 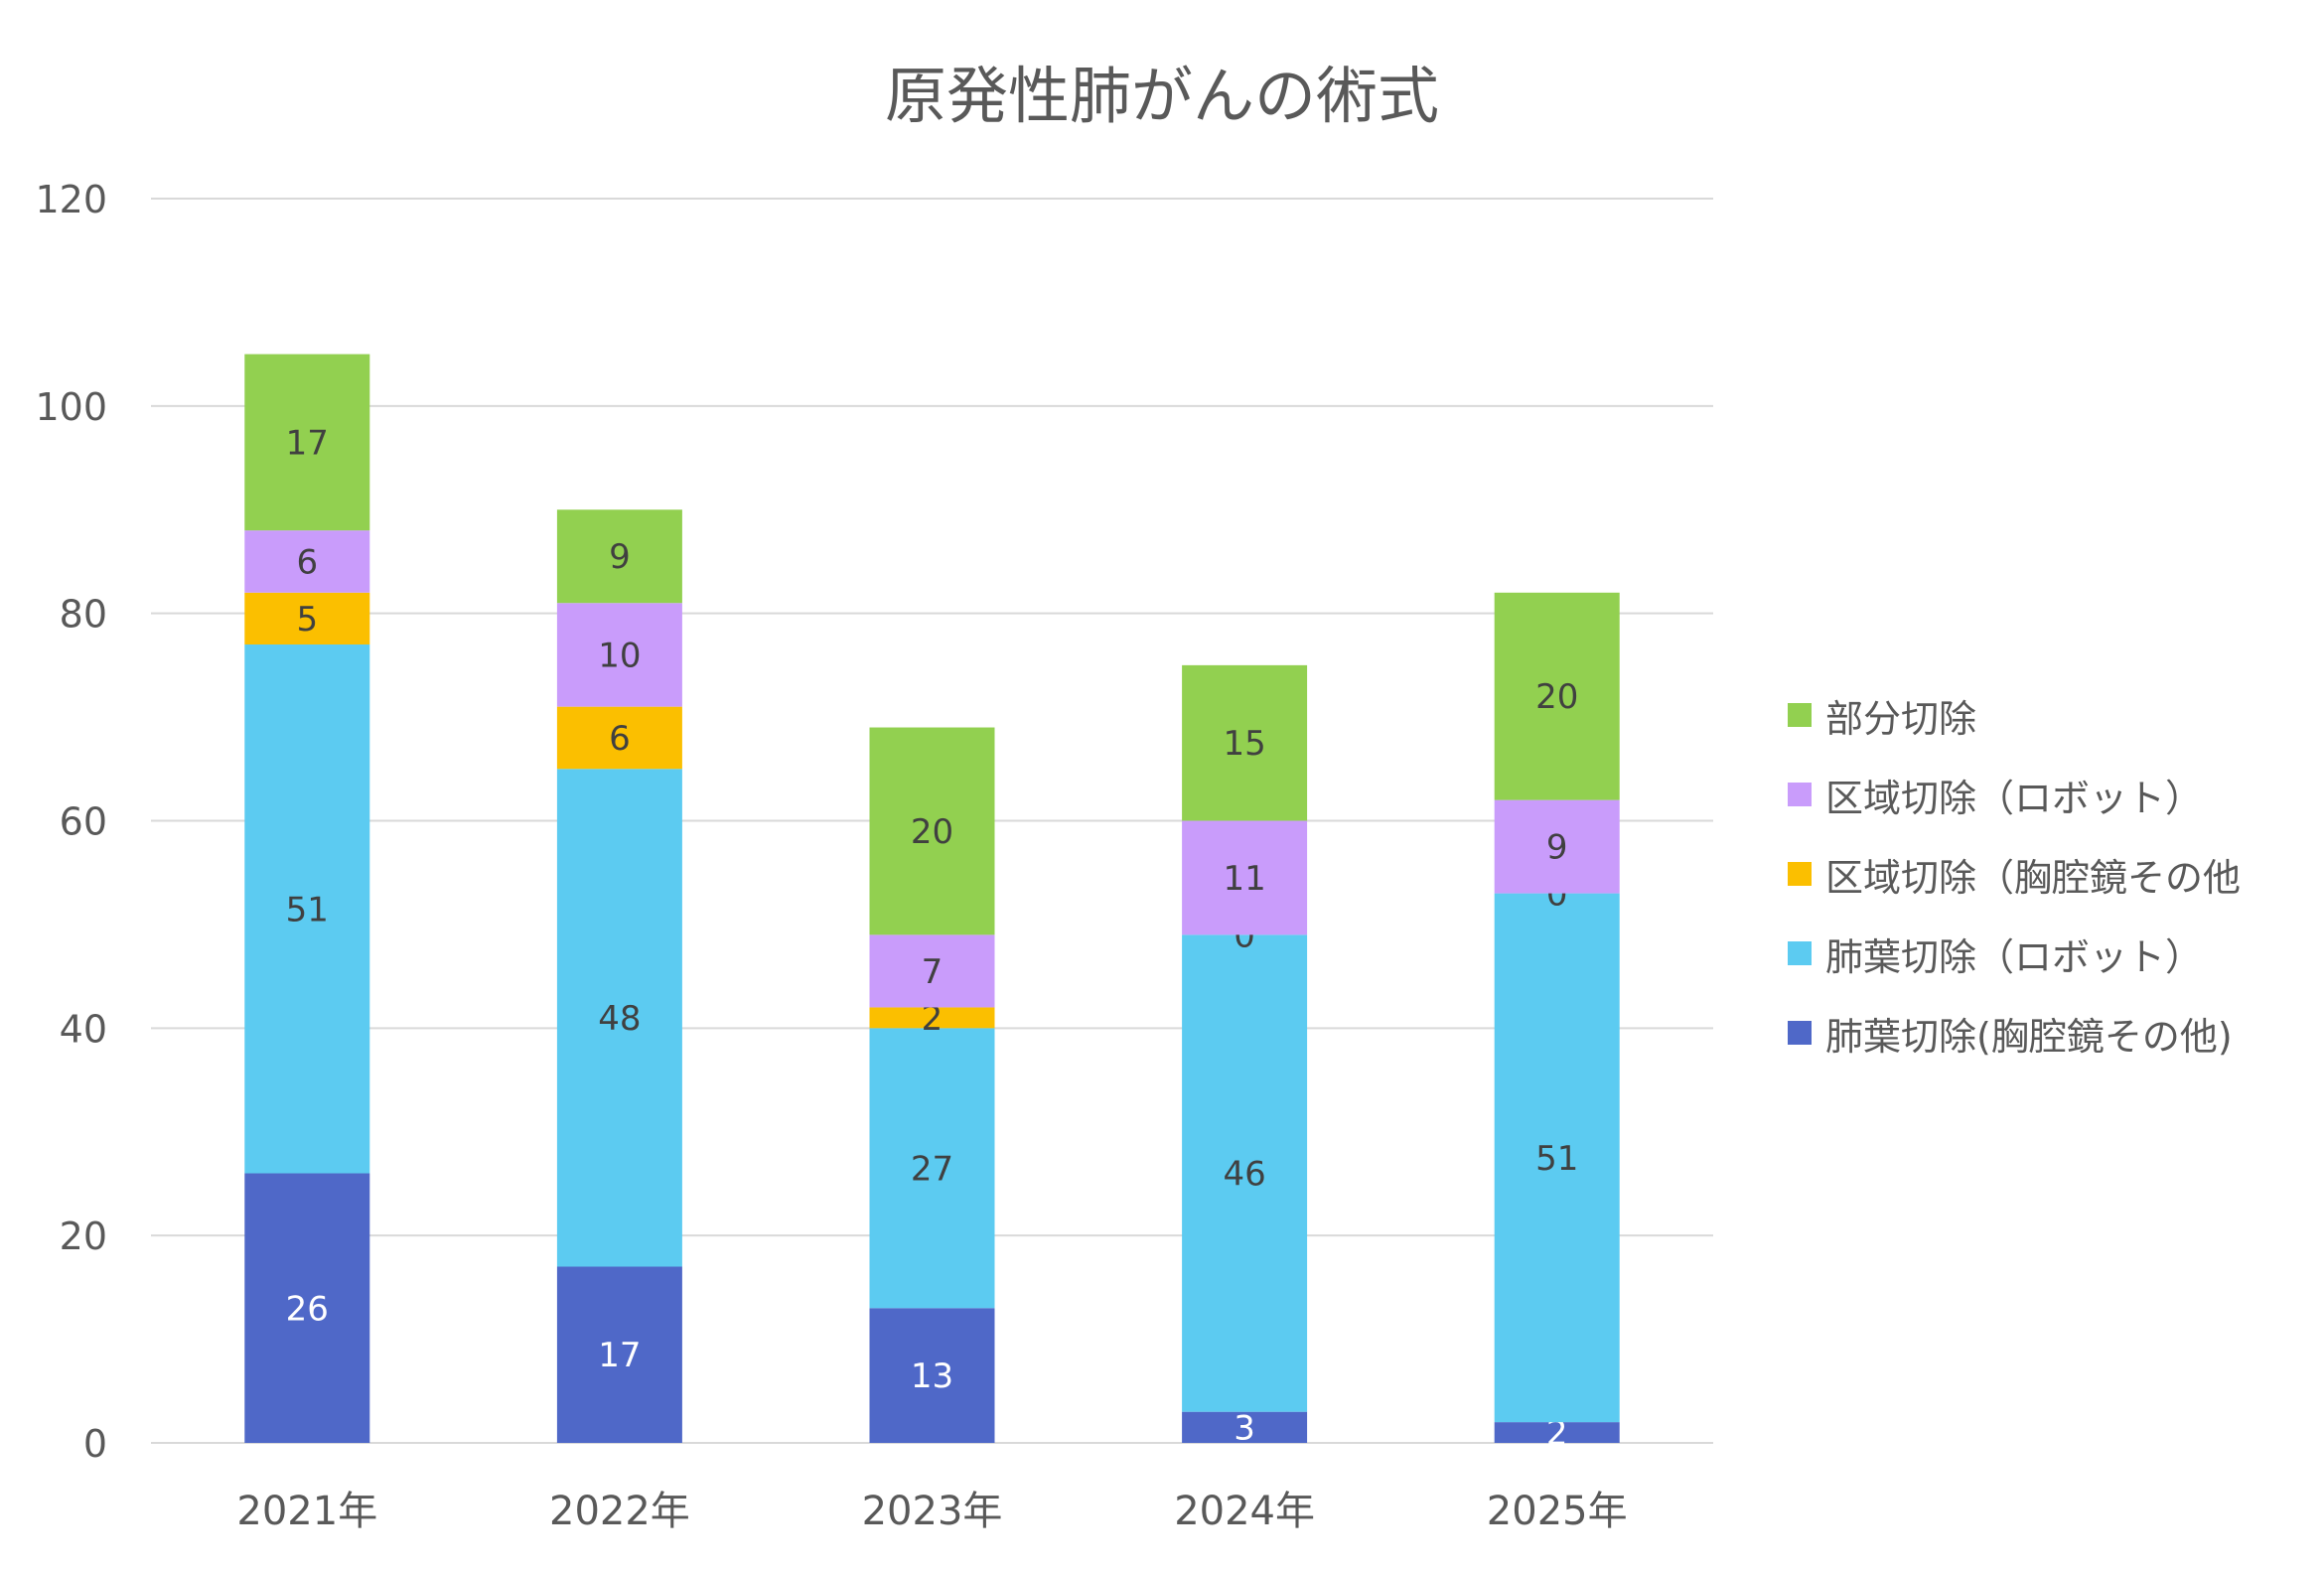 I want to click on y-tick-label: 0, so click(x=95, y=1444).